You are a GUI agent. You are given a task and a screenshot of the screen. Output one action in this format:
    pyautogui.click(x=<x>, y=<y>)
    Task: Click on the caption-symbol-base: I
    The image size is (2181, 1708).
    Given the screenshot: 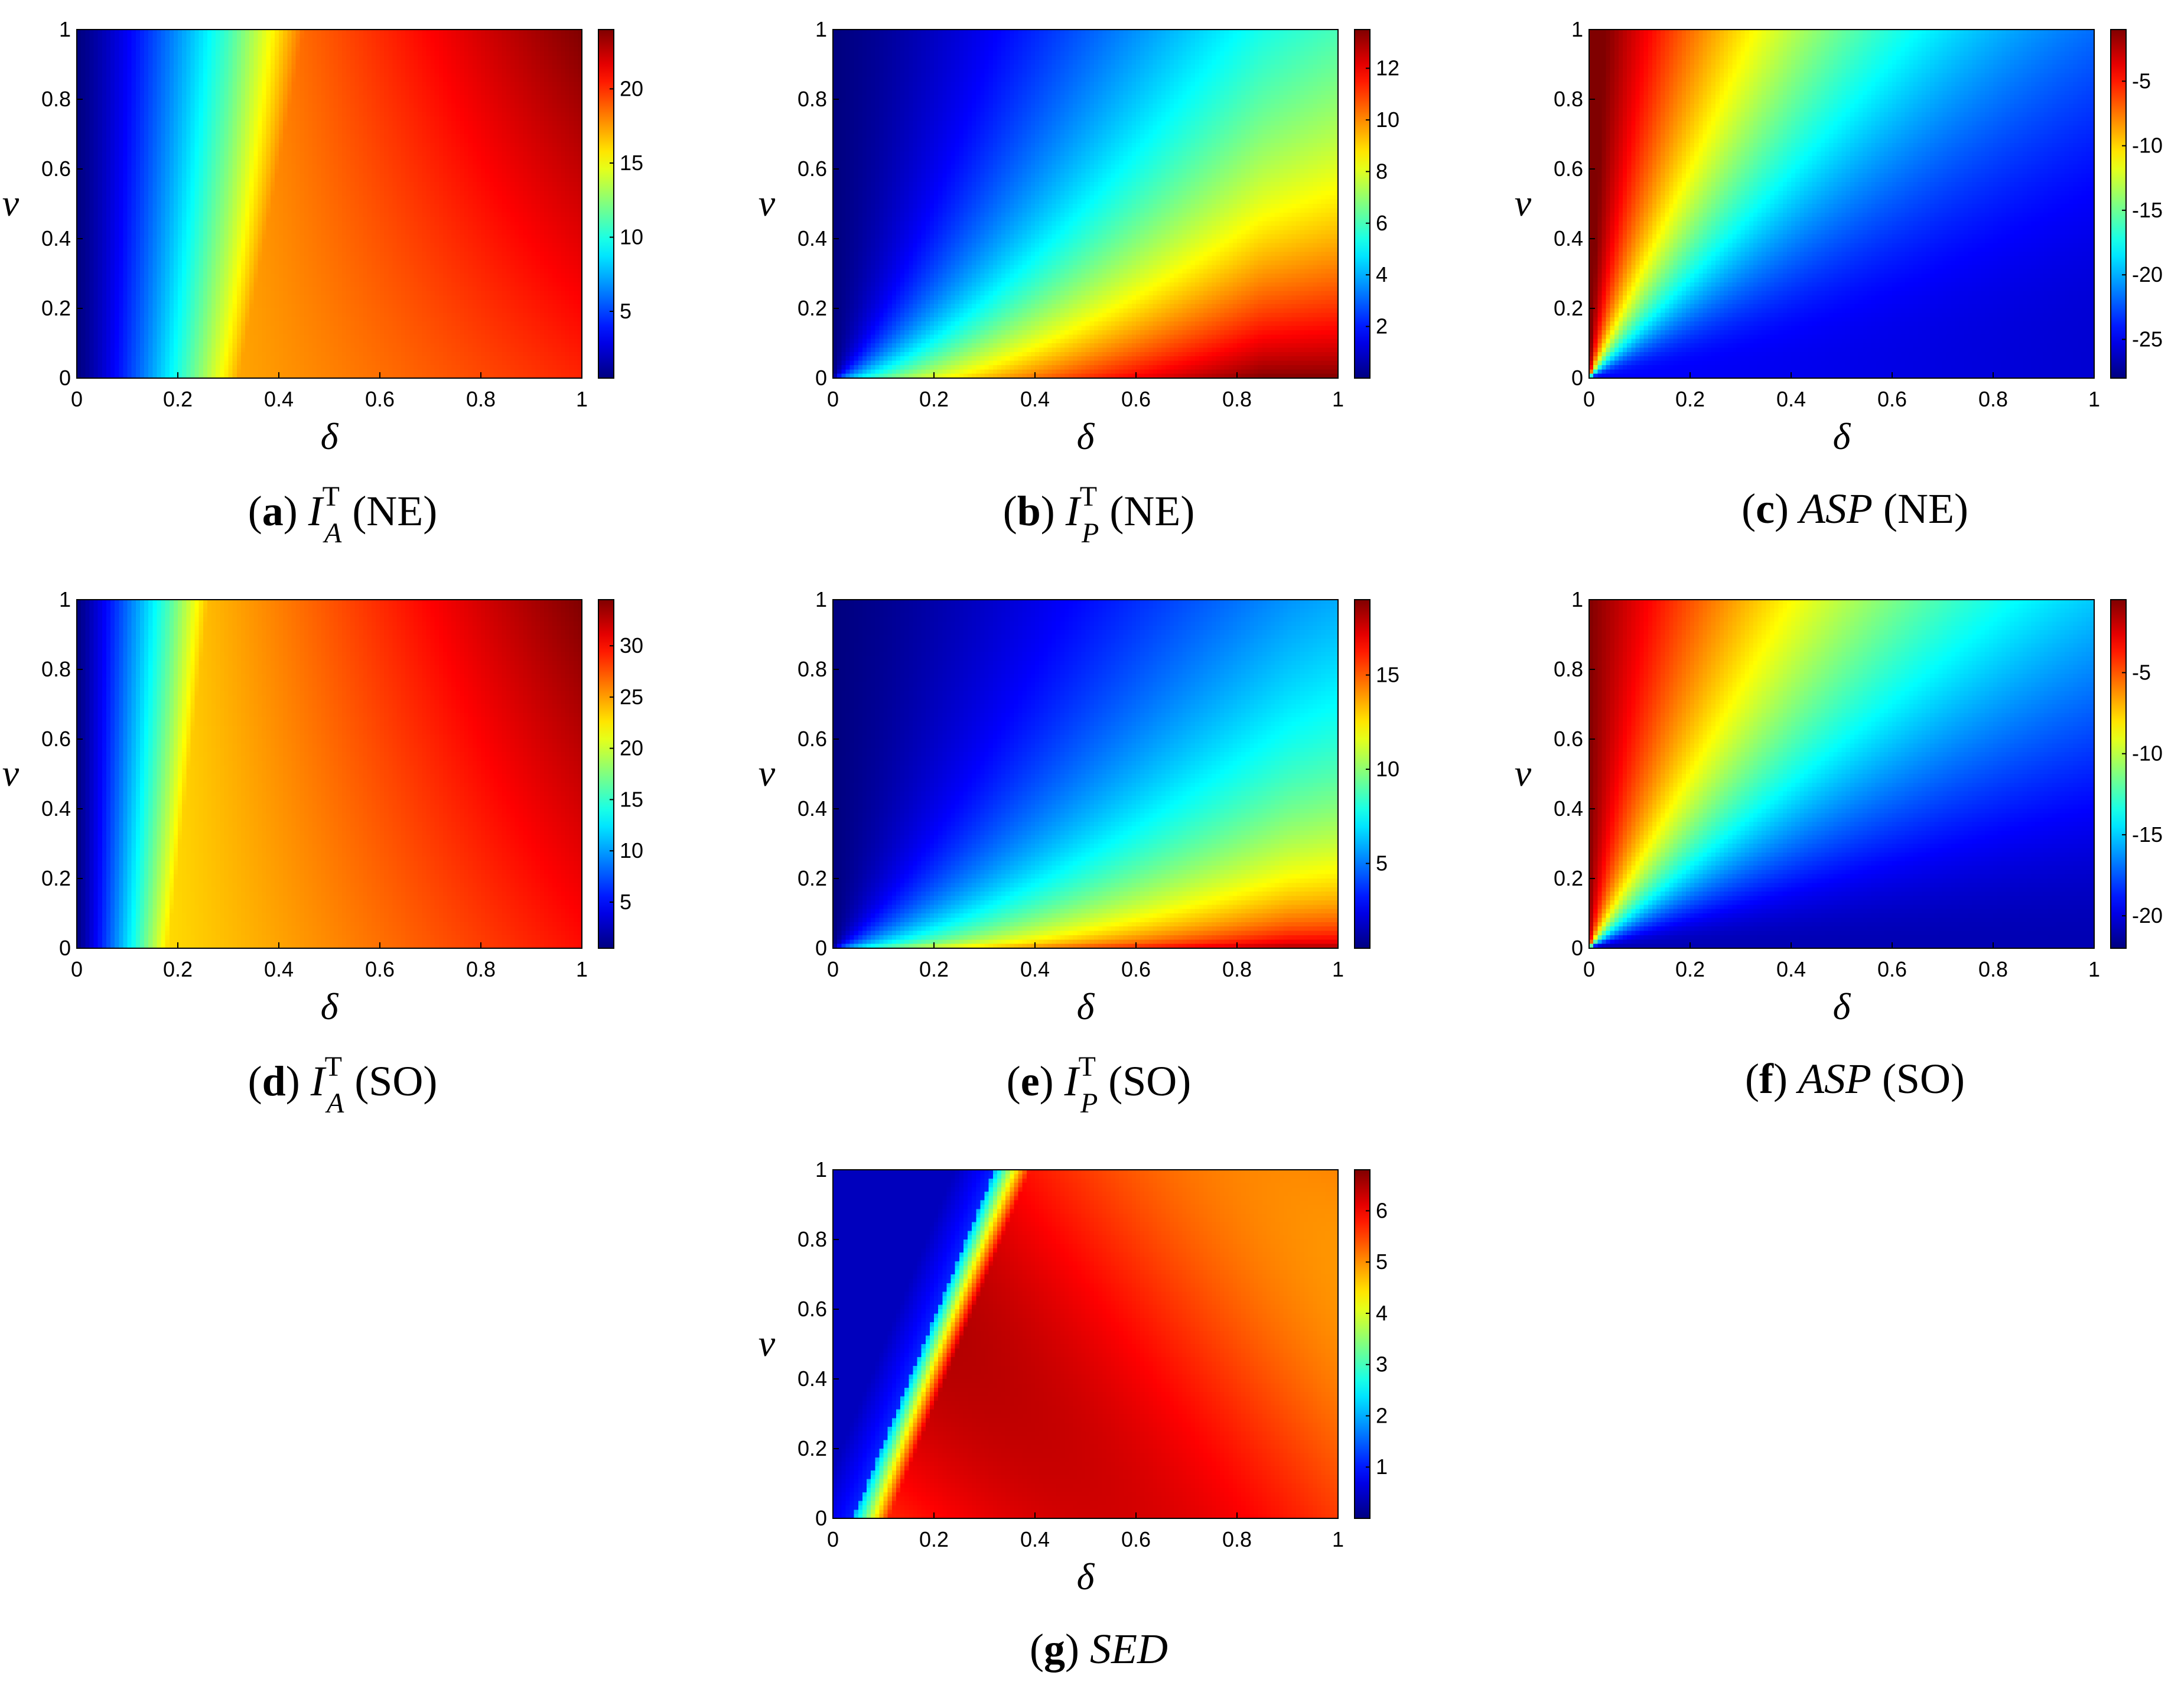 What is the action you would take?
    pyautogui.click(x=1071, y=1081)
    